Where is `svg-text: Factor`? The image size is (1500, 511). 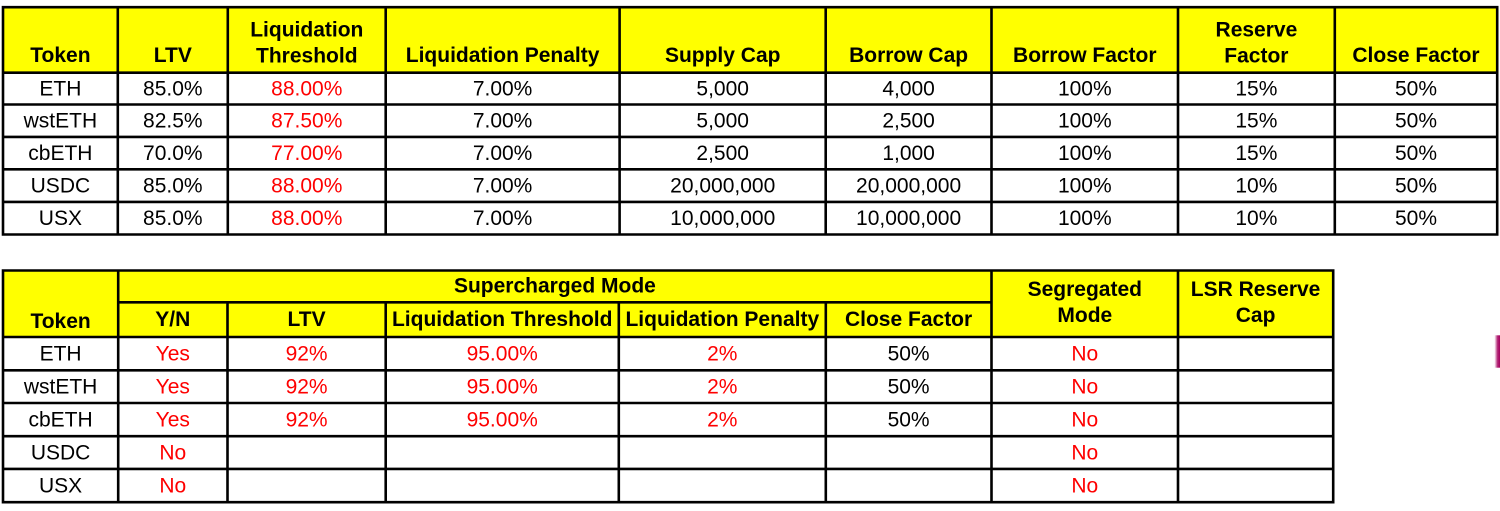 svg-text: Factor is located at coordinates (1256, 55).